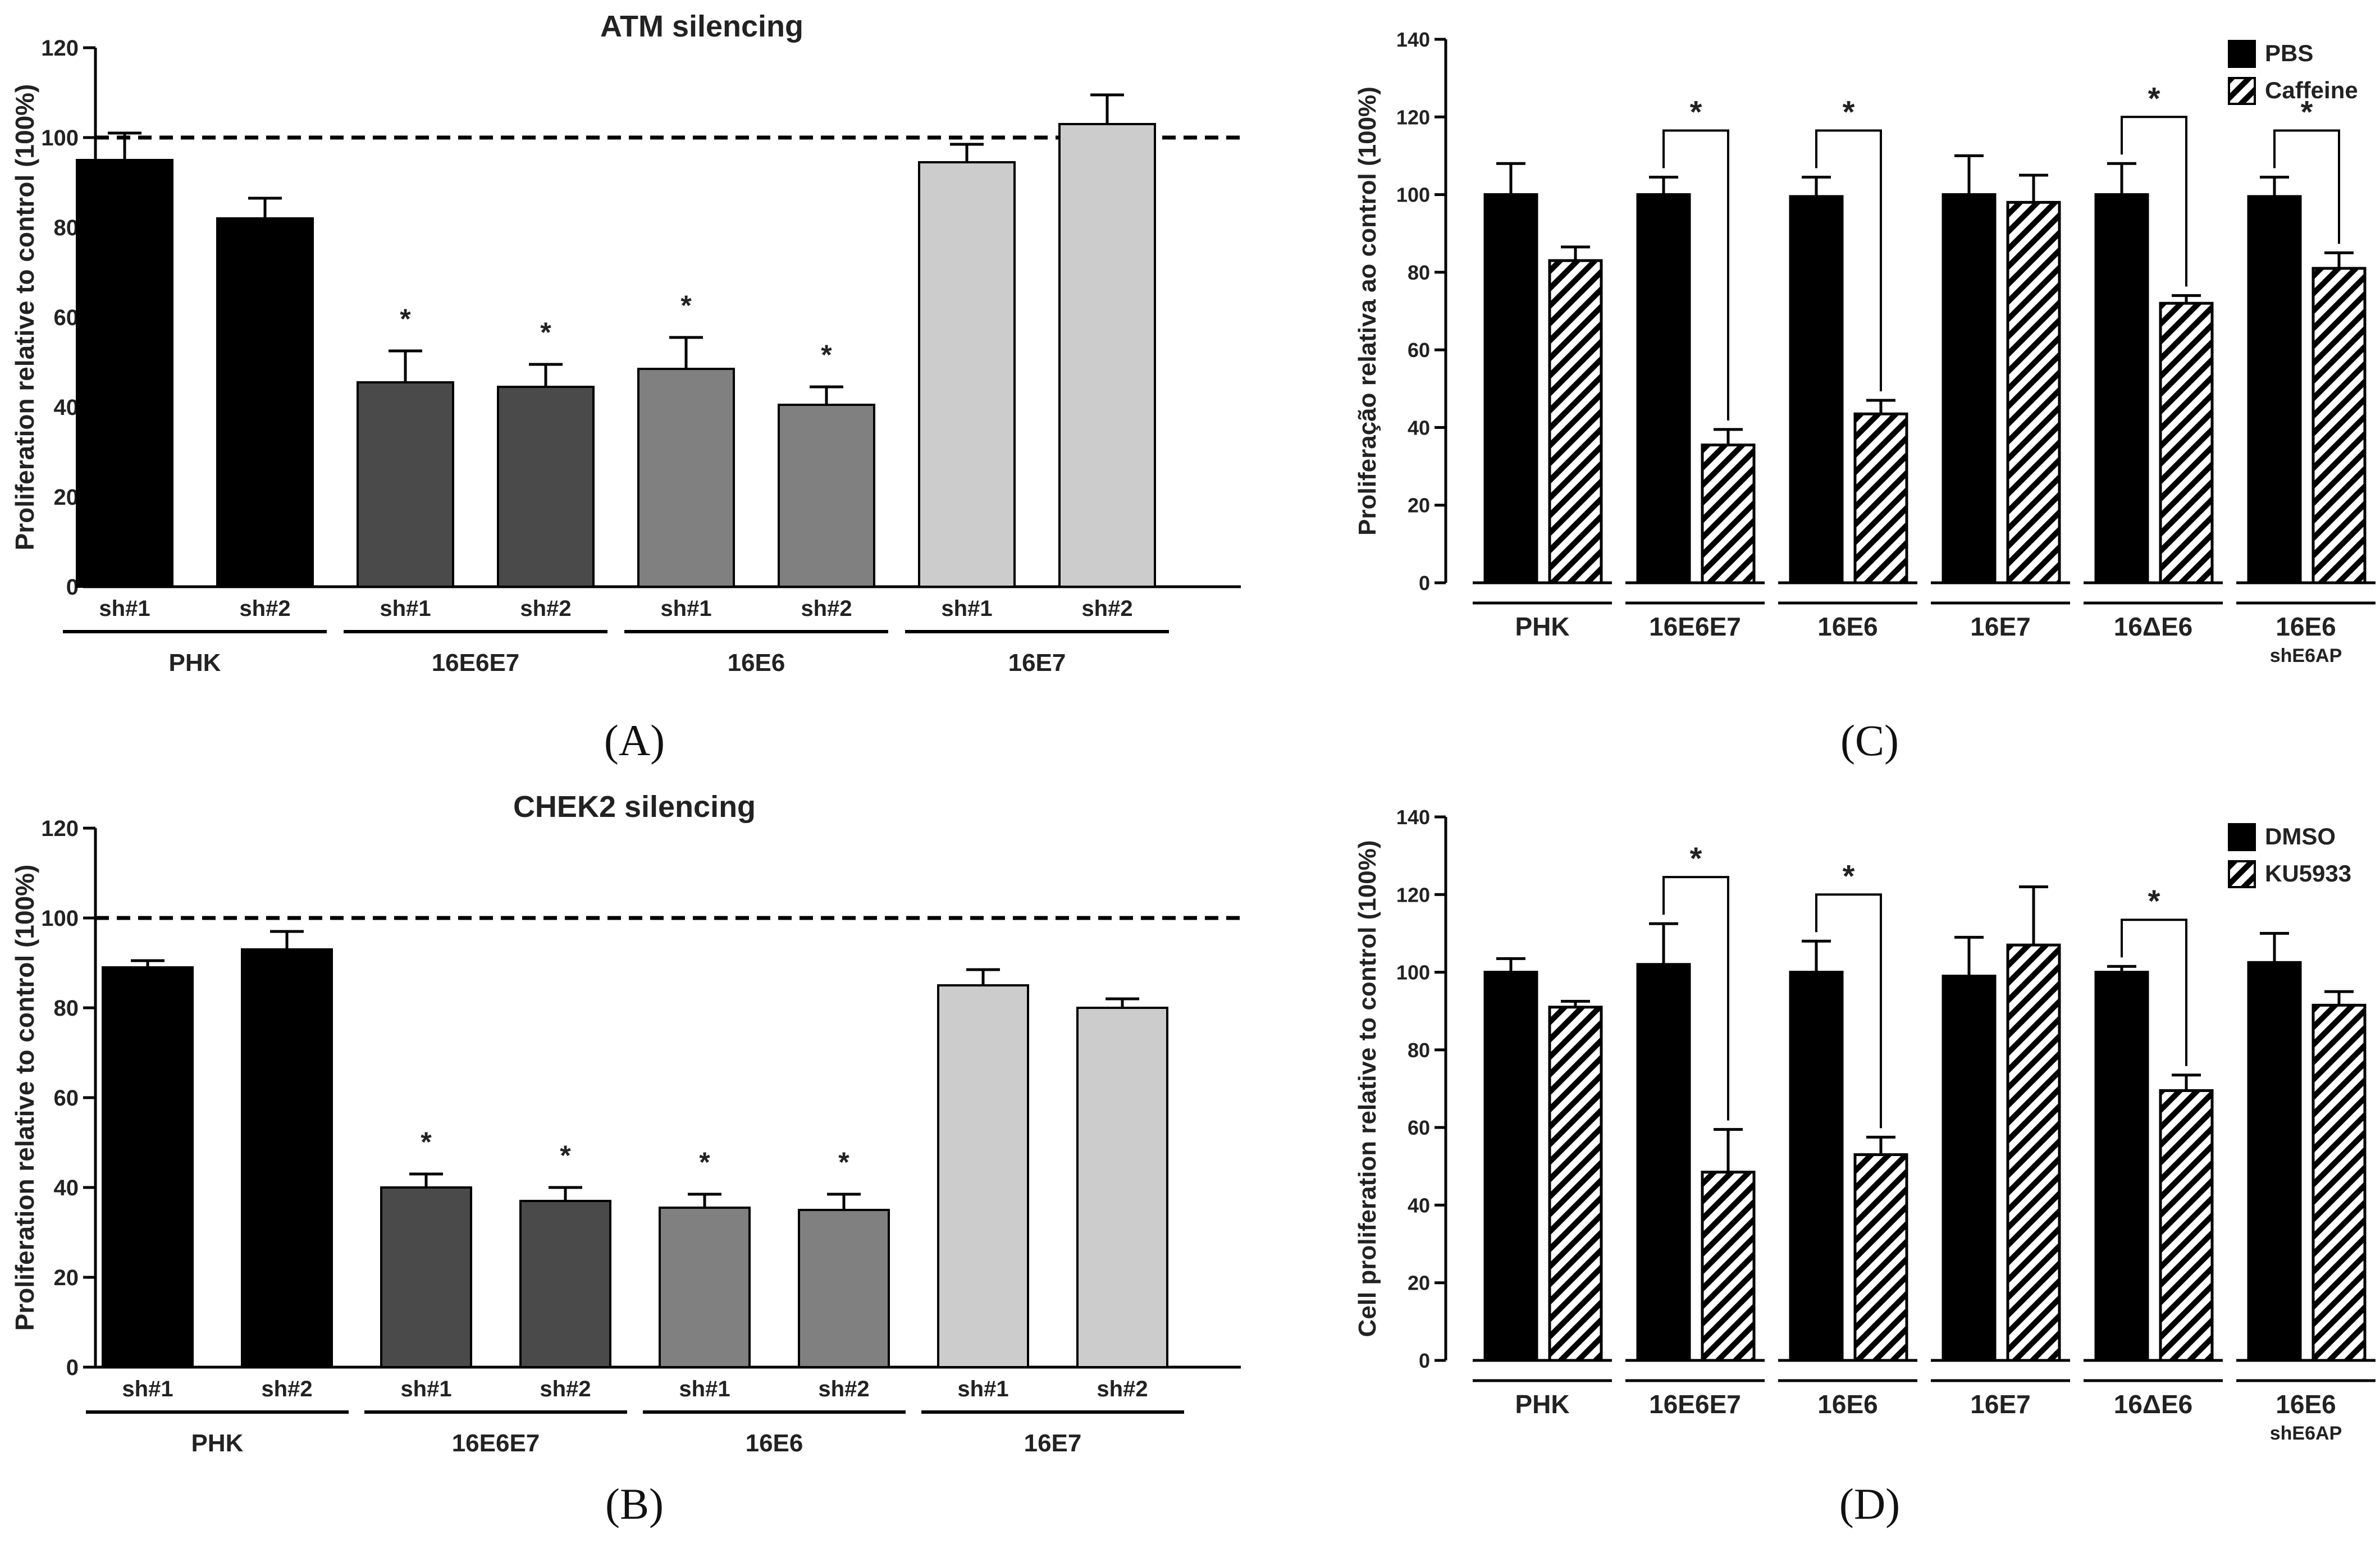 This screenshot has width=2380, height=1544. What do you see at coordinates (2153, 1404) in the screenshot?
I see `category-label: 16ΔE6` at bounding box center [2153, 1404].